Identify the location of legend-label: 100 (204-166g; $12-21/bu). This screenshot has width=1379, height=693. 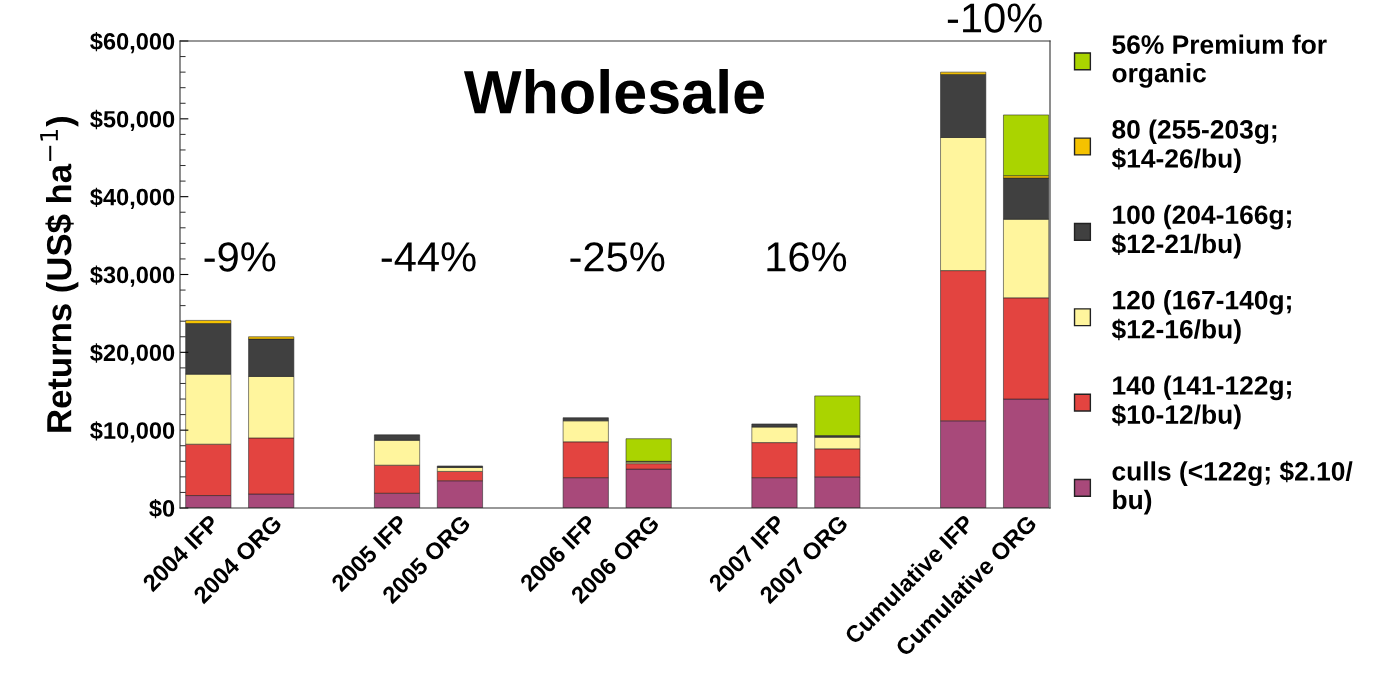
(1201, 231).